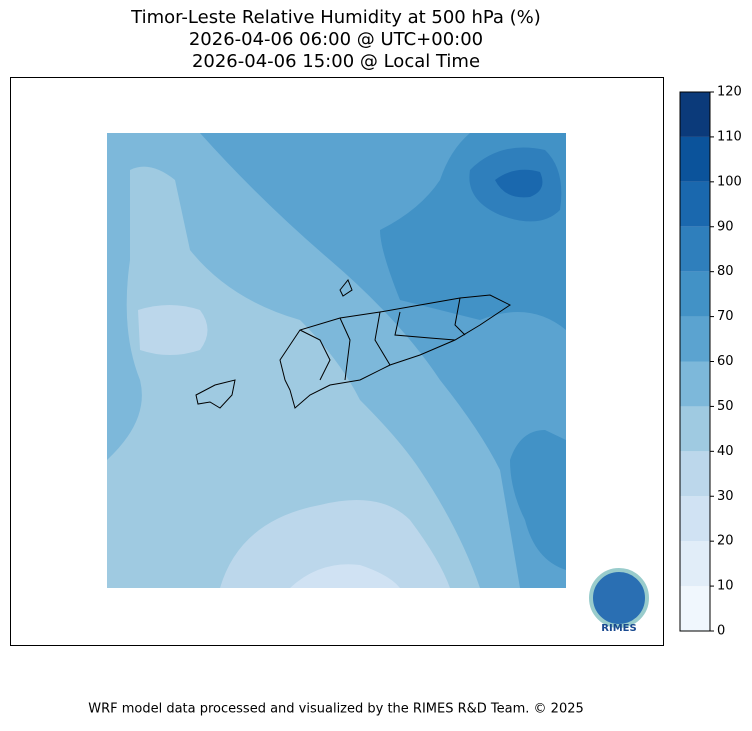 This screenshot has width=752, height=731. What do you see at coordinates (619, 601) in the screenshot?
I see `logo: RIMES` at bounding box center [619, 601].